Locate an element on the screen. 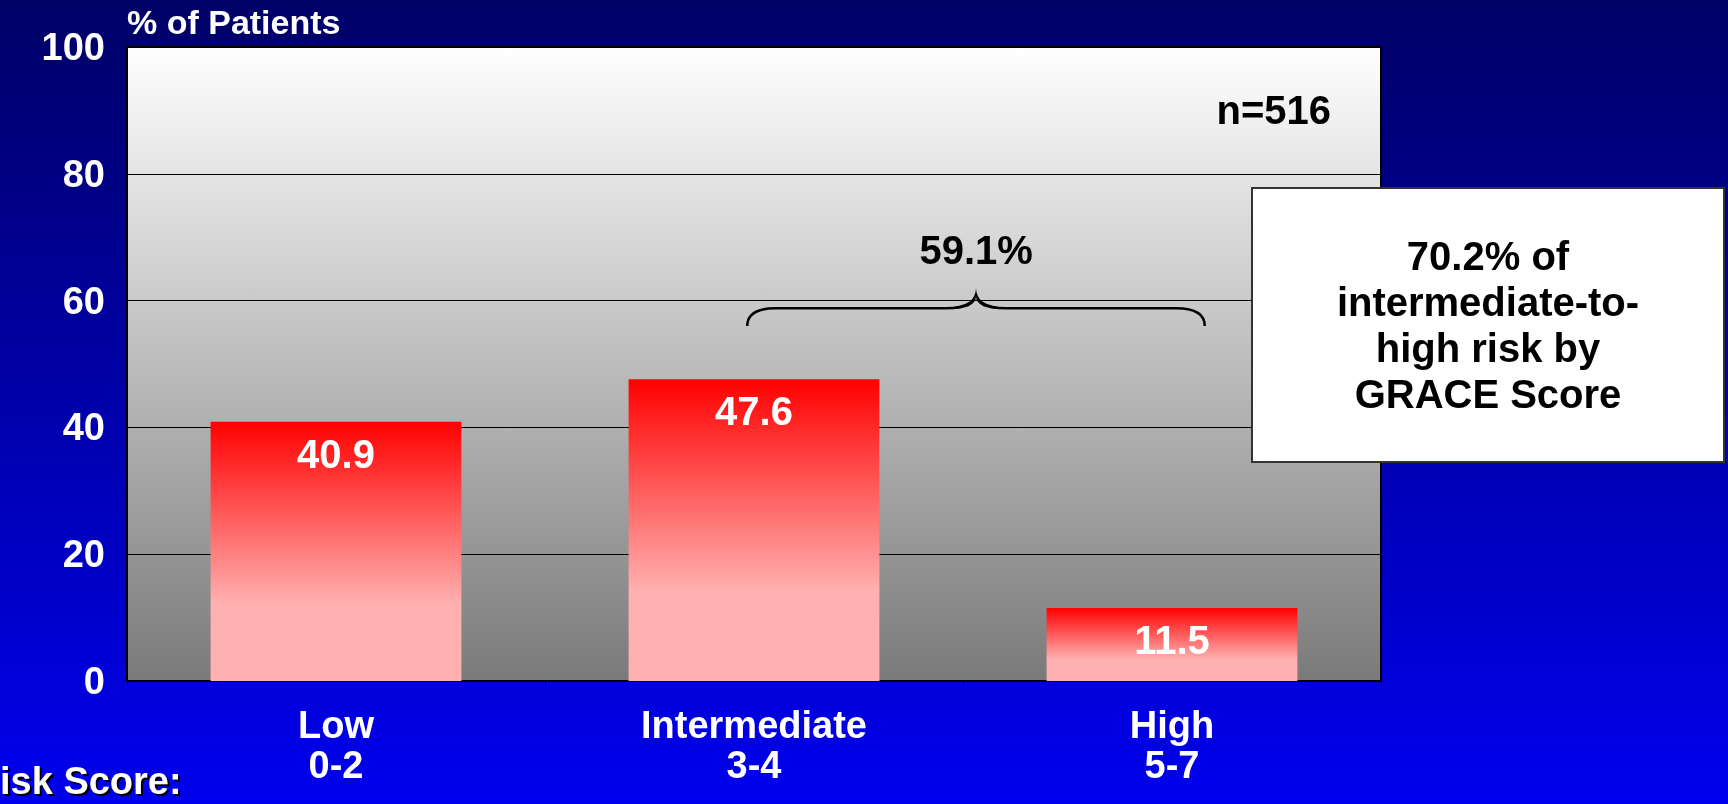 Image resolution: width=1728 pixels, height=804 pixels. data-label: 40.9 is located at coordinates (336, 453).